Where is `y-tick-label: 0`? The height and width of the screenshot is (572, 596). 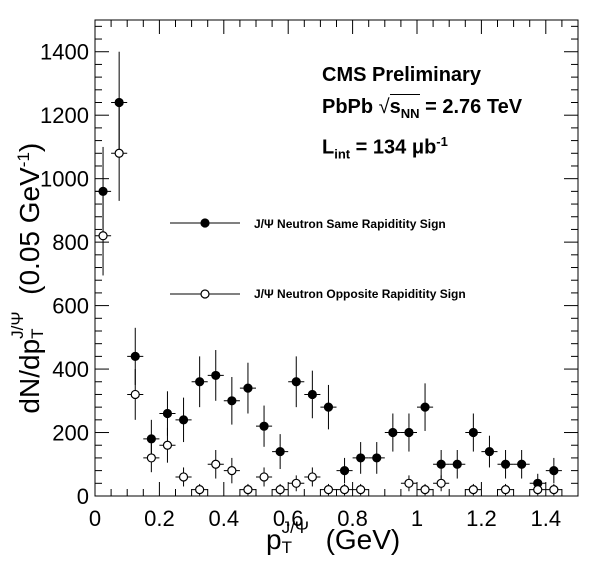 y-tick-label: 0 is located at coordinates (83, 496).